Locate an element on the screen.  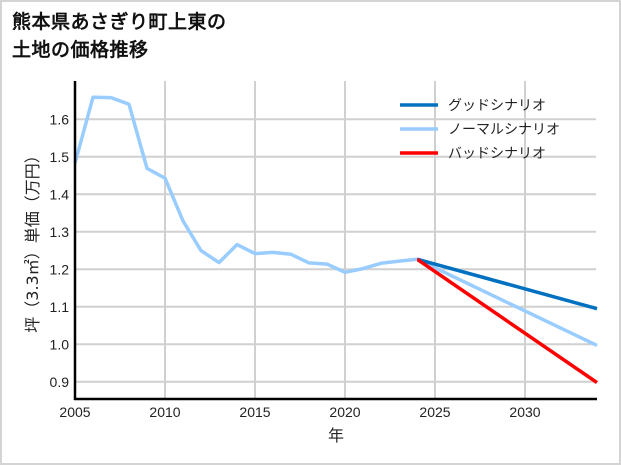
chart-title: 熊本県あさぎり町上東の 土地の価格推移 is located at coordinates (119, 36).